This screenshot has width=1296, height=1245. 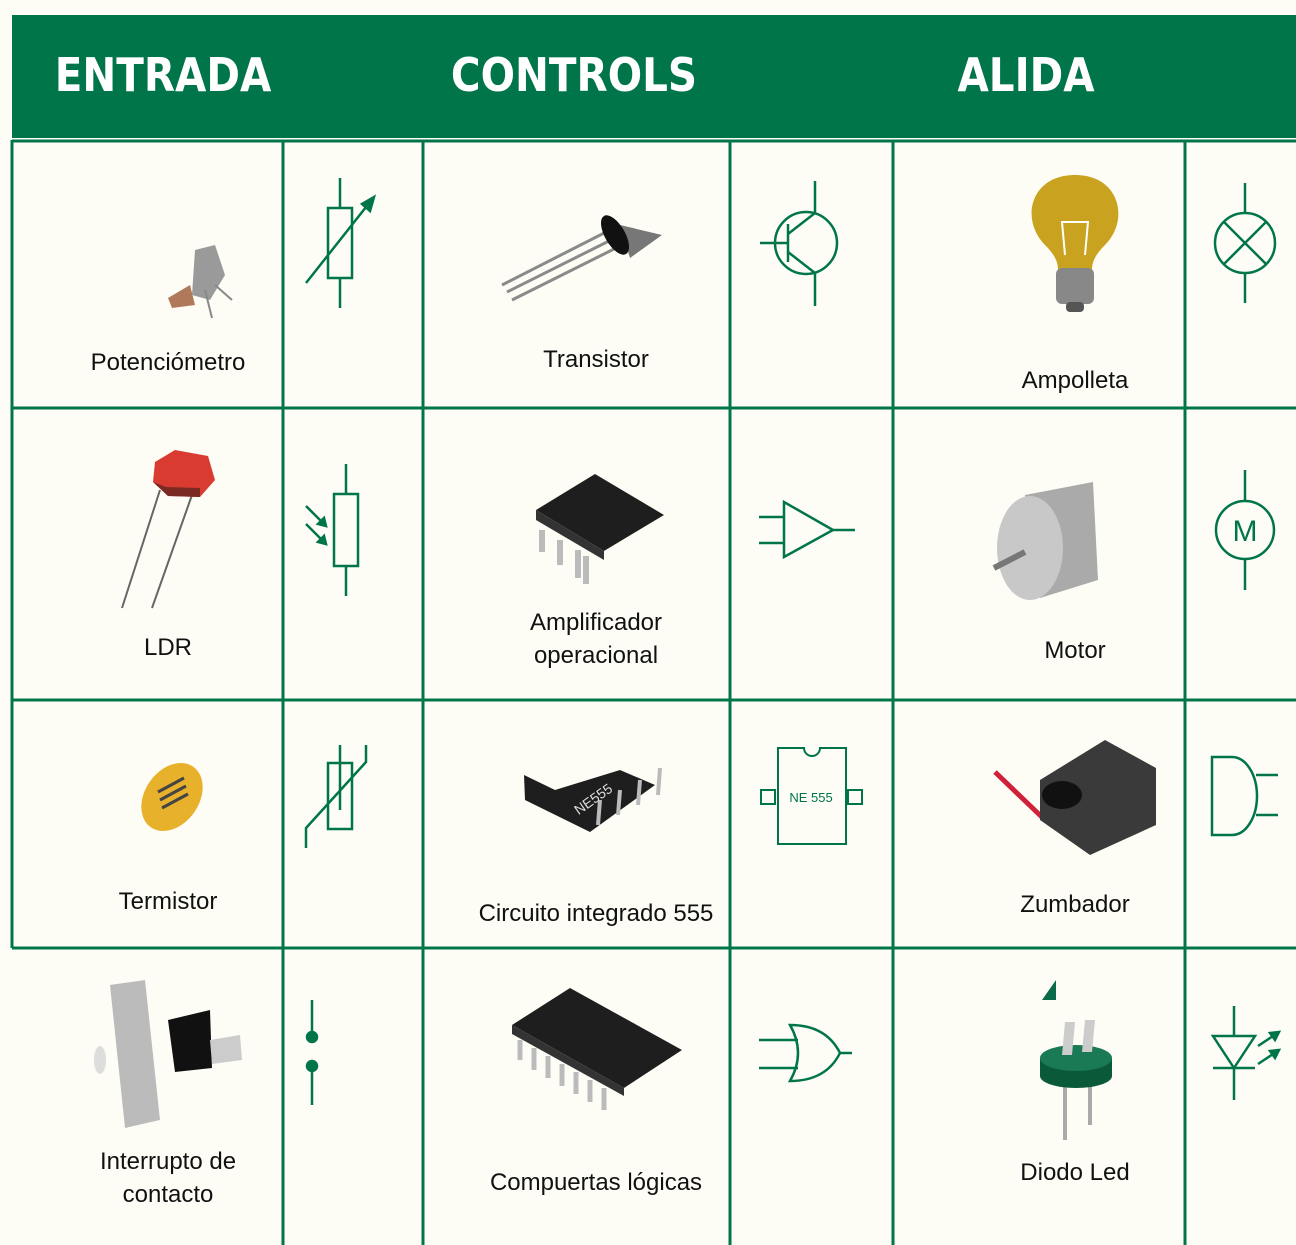 I want to click on photo-bulb, so click(x=1075, y=243).